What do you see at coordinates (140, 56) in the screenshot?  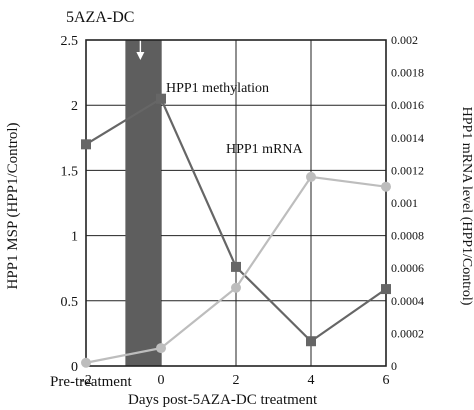 I see `arrow-head` at bounding box center [140, 56].